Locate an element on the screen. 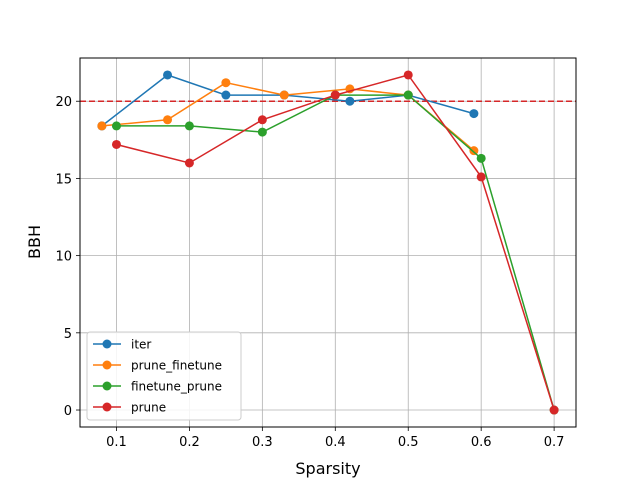 The width and height of the screenshot is (640, 480). legend-label: finetune_prune is located at coordinates (176, 387).